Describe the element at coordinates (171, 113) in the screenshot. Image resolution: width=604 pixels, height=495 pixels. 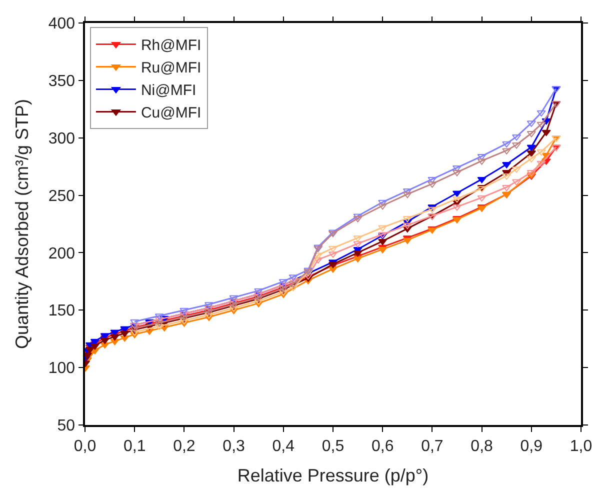
I see `legend-label: Cu@MFI` at that location.